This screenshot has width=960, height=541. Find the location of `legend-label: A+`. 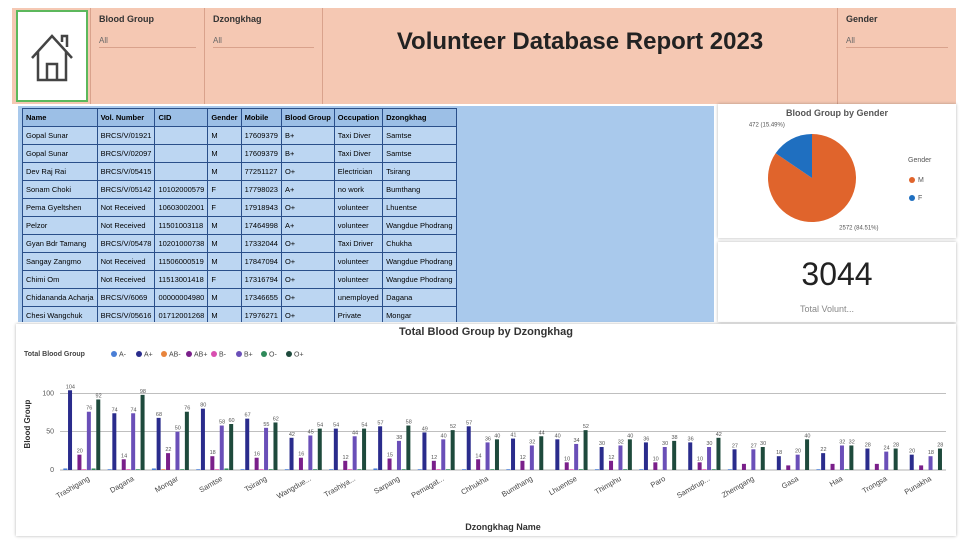

legend-label: A+ is located at coordinates (148, 355).